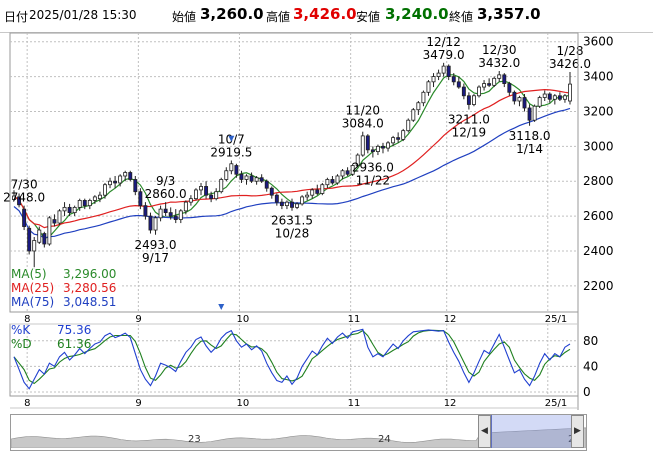  What do you see at coordinates (469, 133) in the screenshot?
I see `annotation-date: 12/19` at bounding box center [469, 133].